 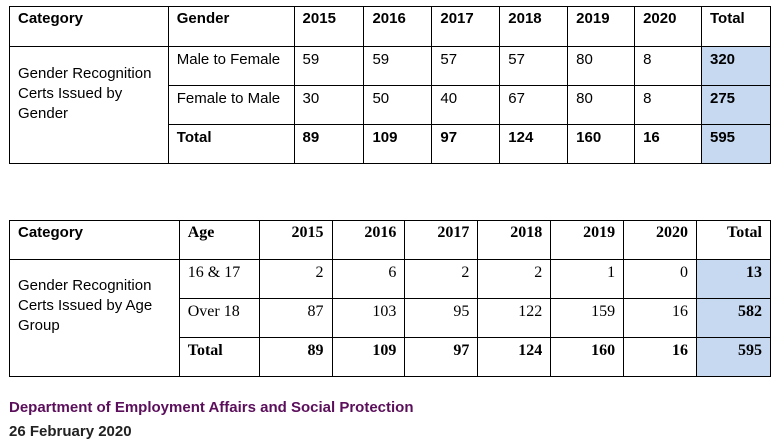 I want to click on table-row: Over 18 87 103 95 122 159 16 582, so click(x=391, y=318).